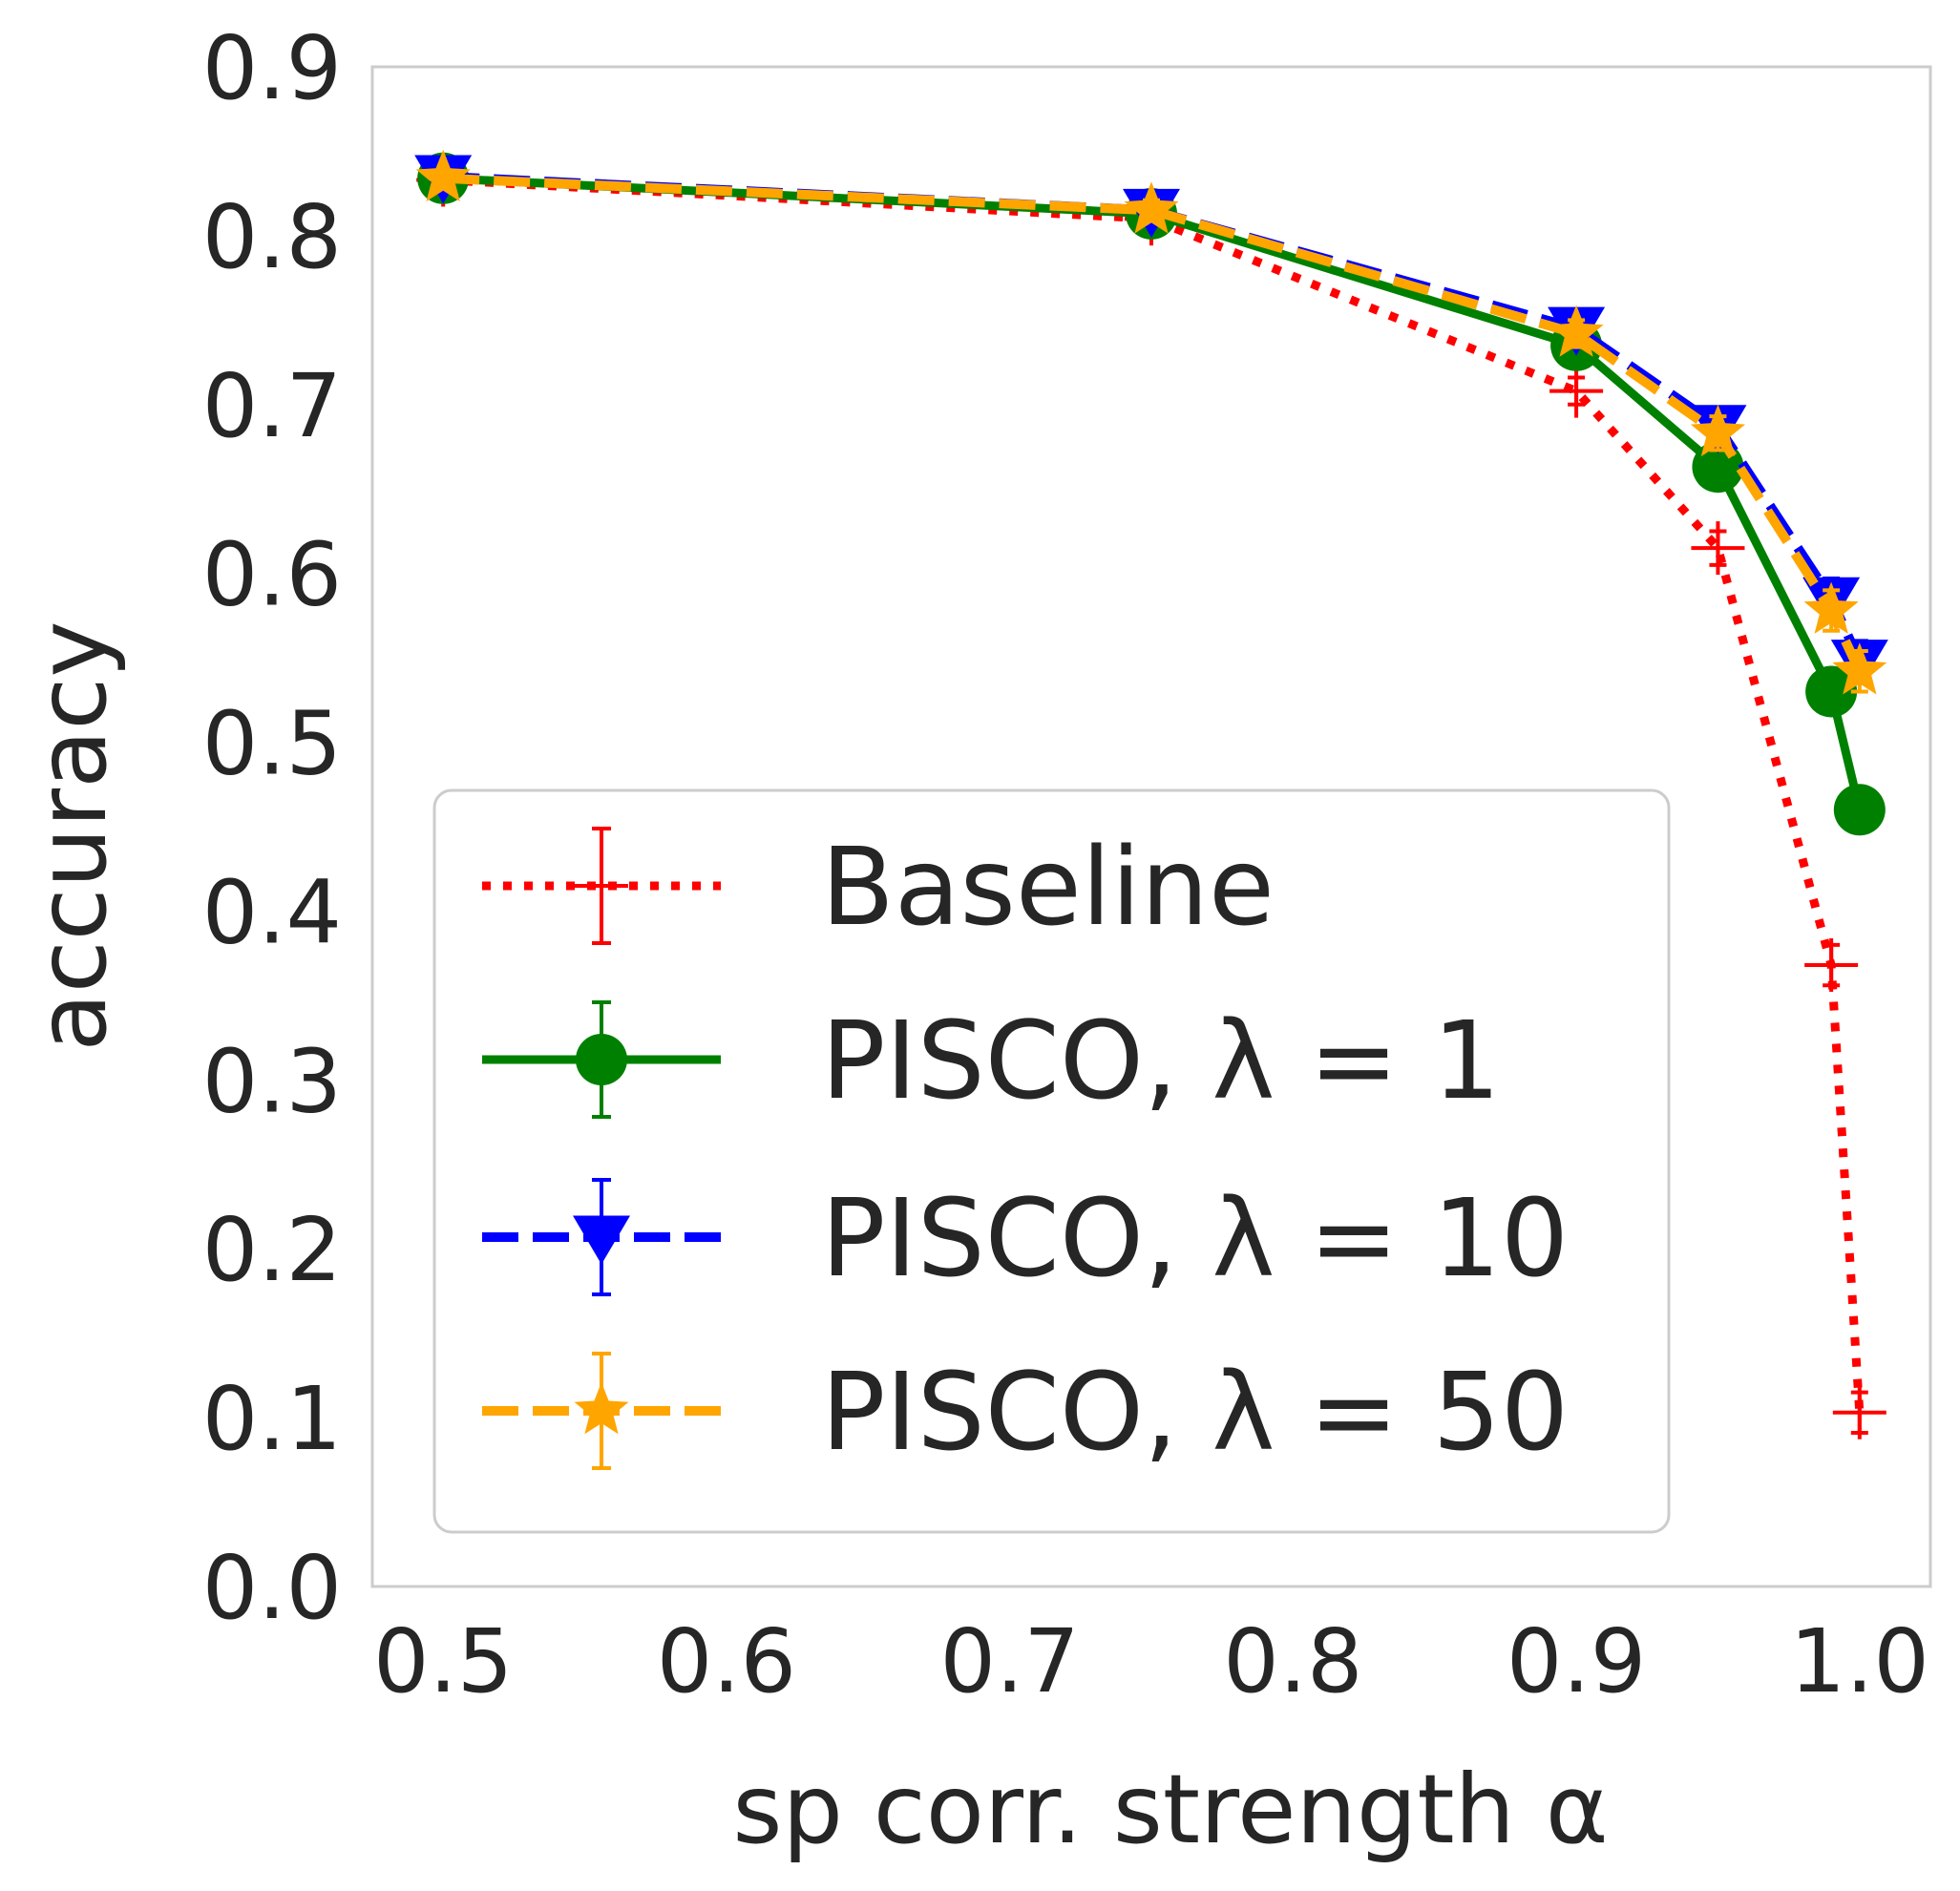  What do you see at coordinates (1576, 1661) in the screenshot?
I see `x-tick-label: 0.9` at bounding box center [1576, 1661].